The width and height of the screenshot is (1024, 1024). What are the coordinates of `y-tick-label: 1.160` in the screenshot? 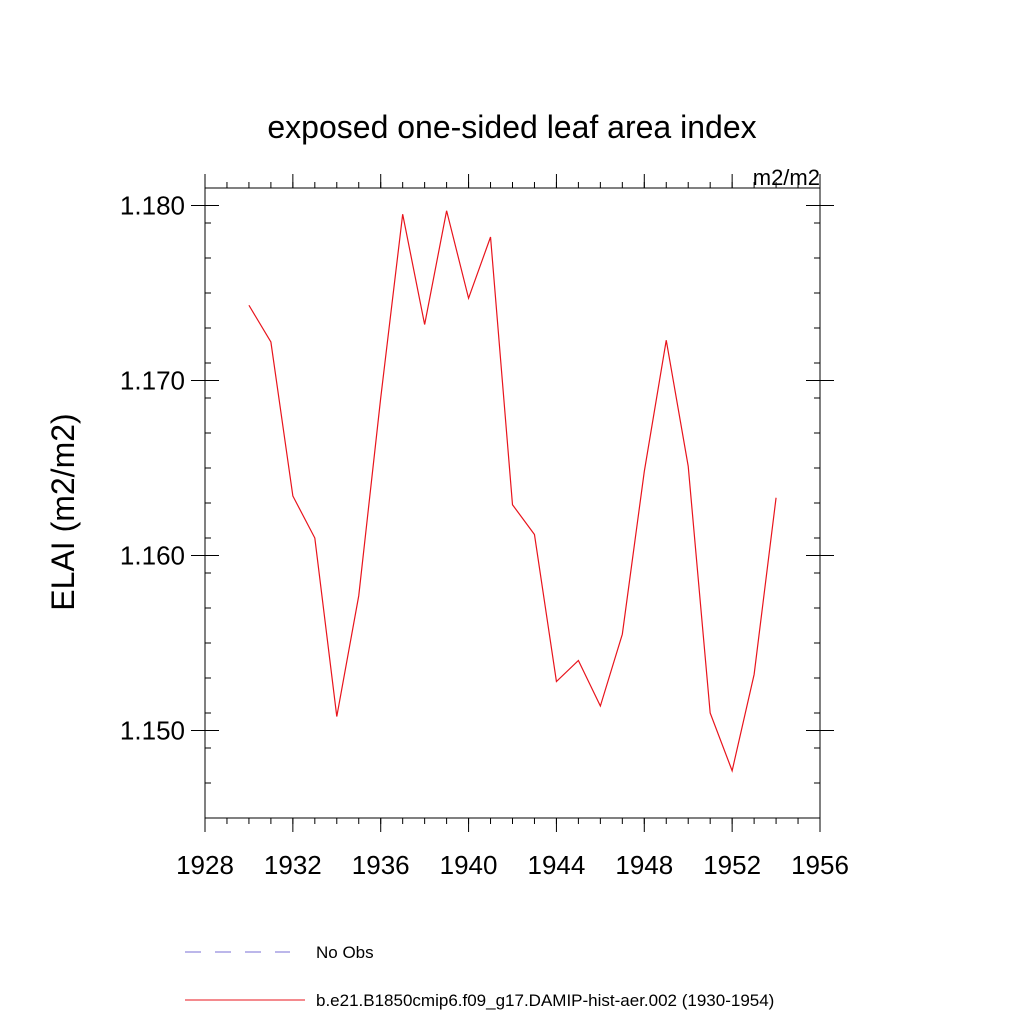 It's located at (152, 556).